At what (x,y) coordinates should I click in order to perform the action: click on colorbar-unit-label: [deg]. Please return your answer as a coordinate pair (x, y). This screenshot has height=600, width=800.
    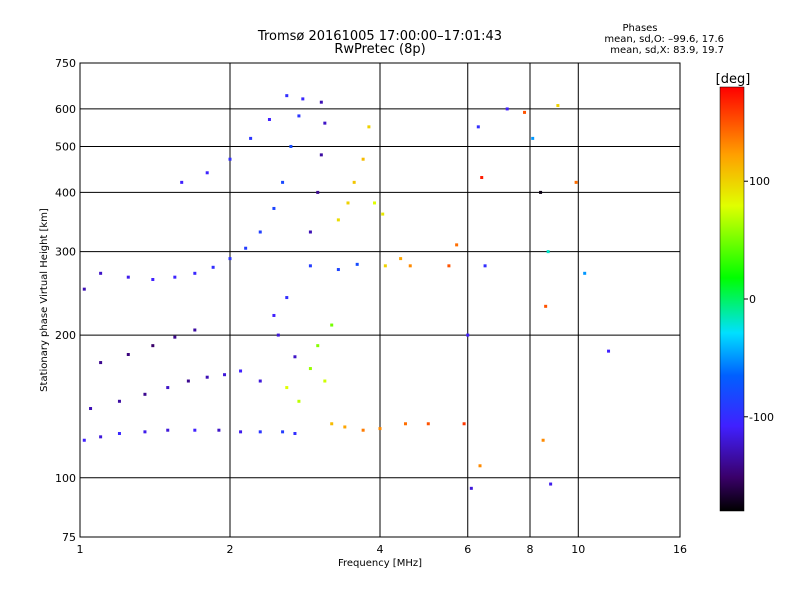
    Looking at the image, I should click on (733, 79).